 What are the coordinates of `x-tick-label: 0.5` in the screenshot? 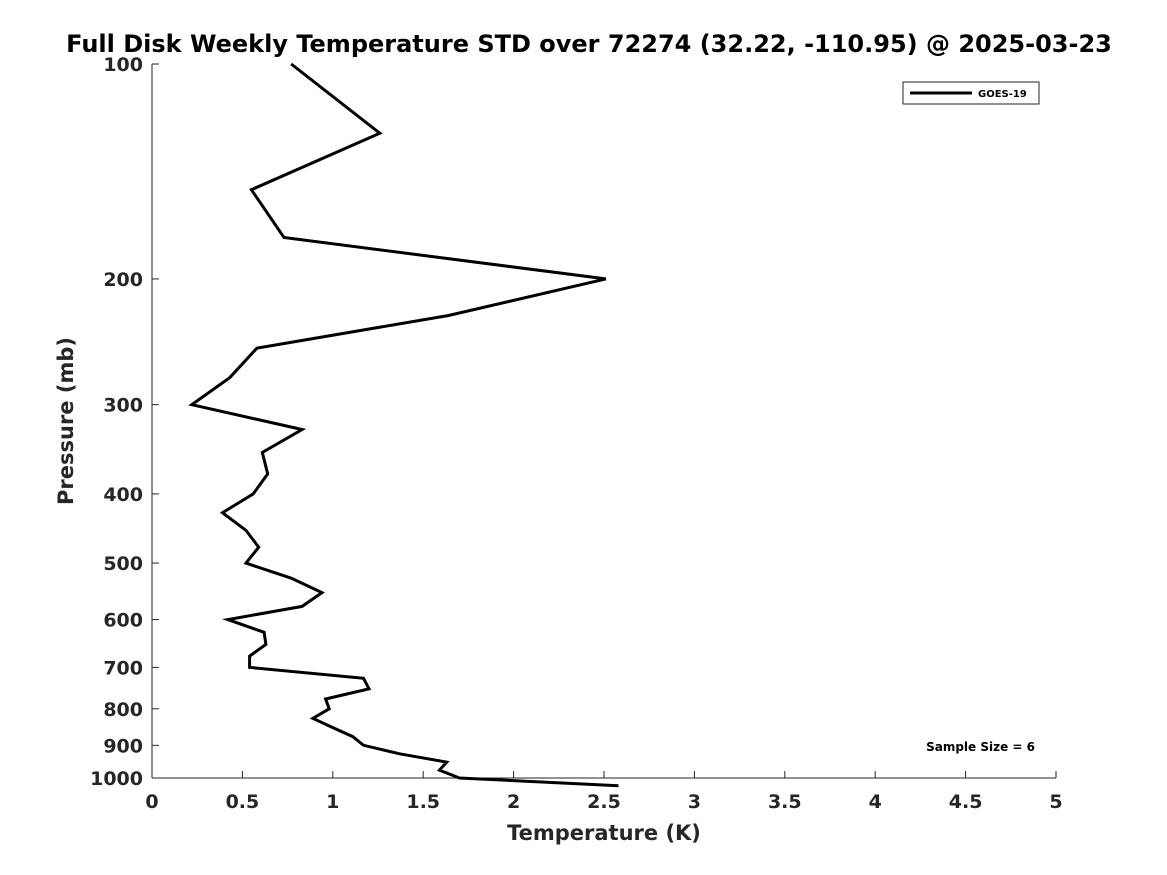 It's located at (243, 802).